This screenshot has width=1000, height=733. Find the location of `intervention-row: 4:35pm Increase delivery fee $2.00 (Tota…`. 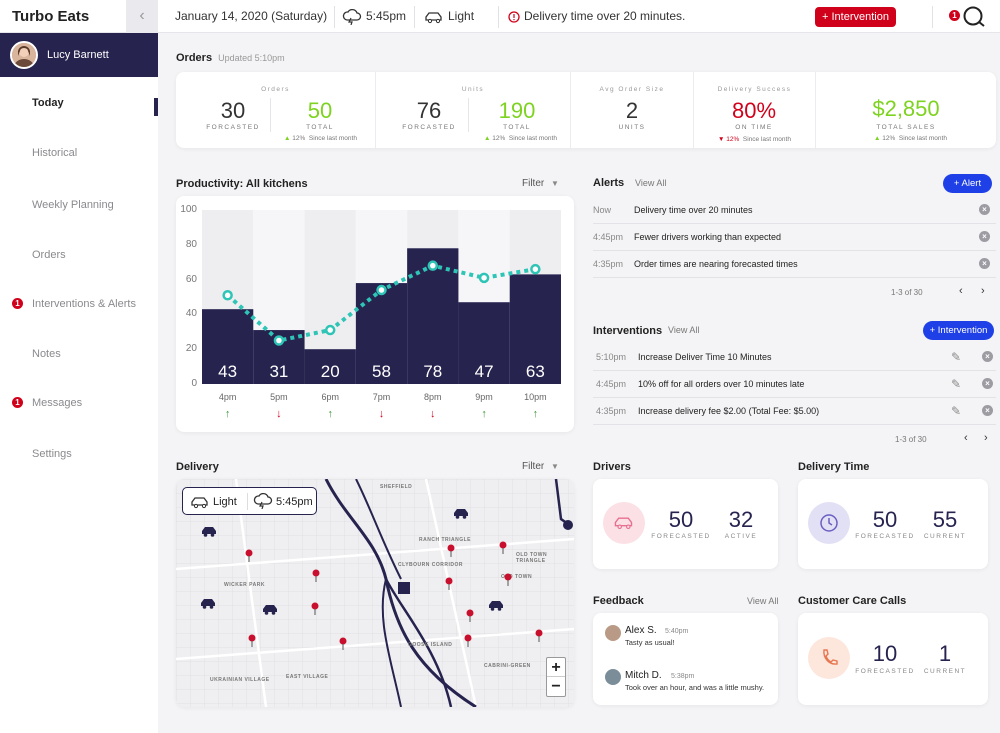

intervention-row: 4:35pm Increase delivery fee $2.00 (Tota… is located at coordinates (794, 411).